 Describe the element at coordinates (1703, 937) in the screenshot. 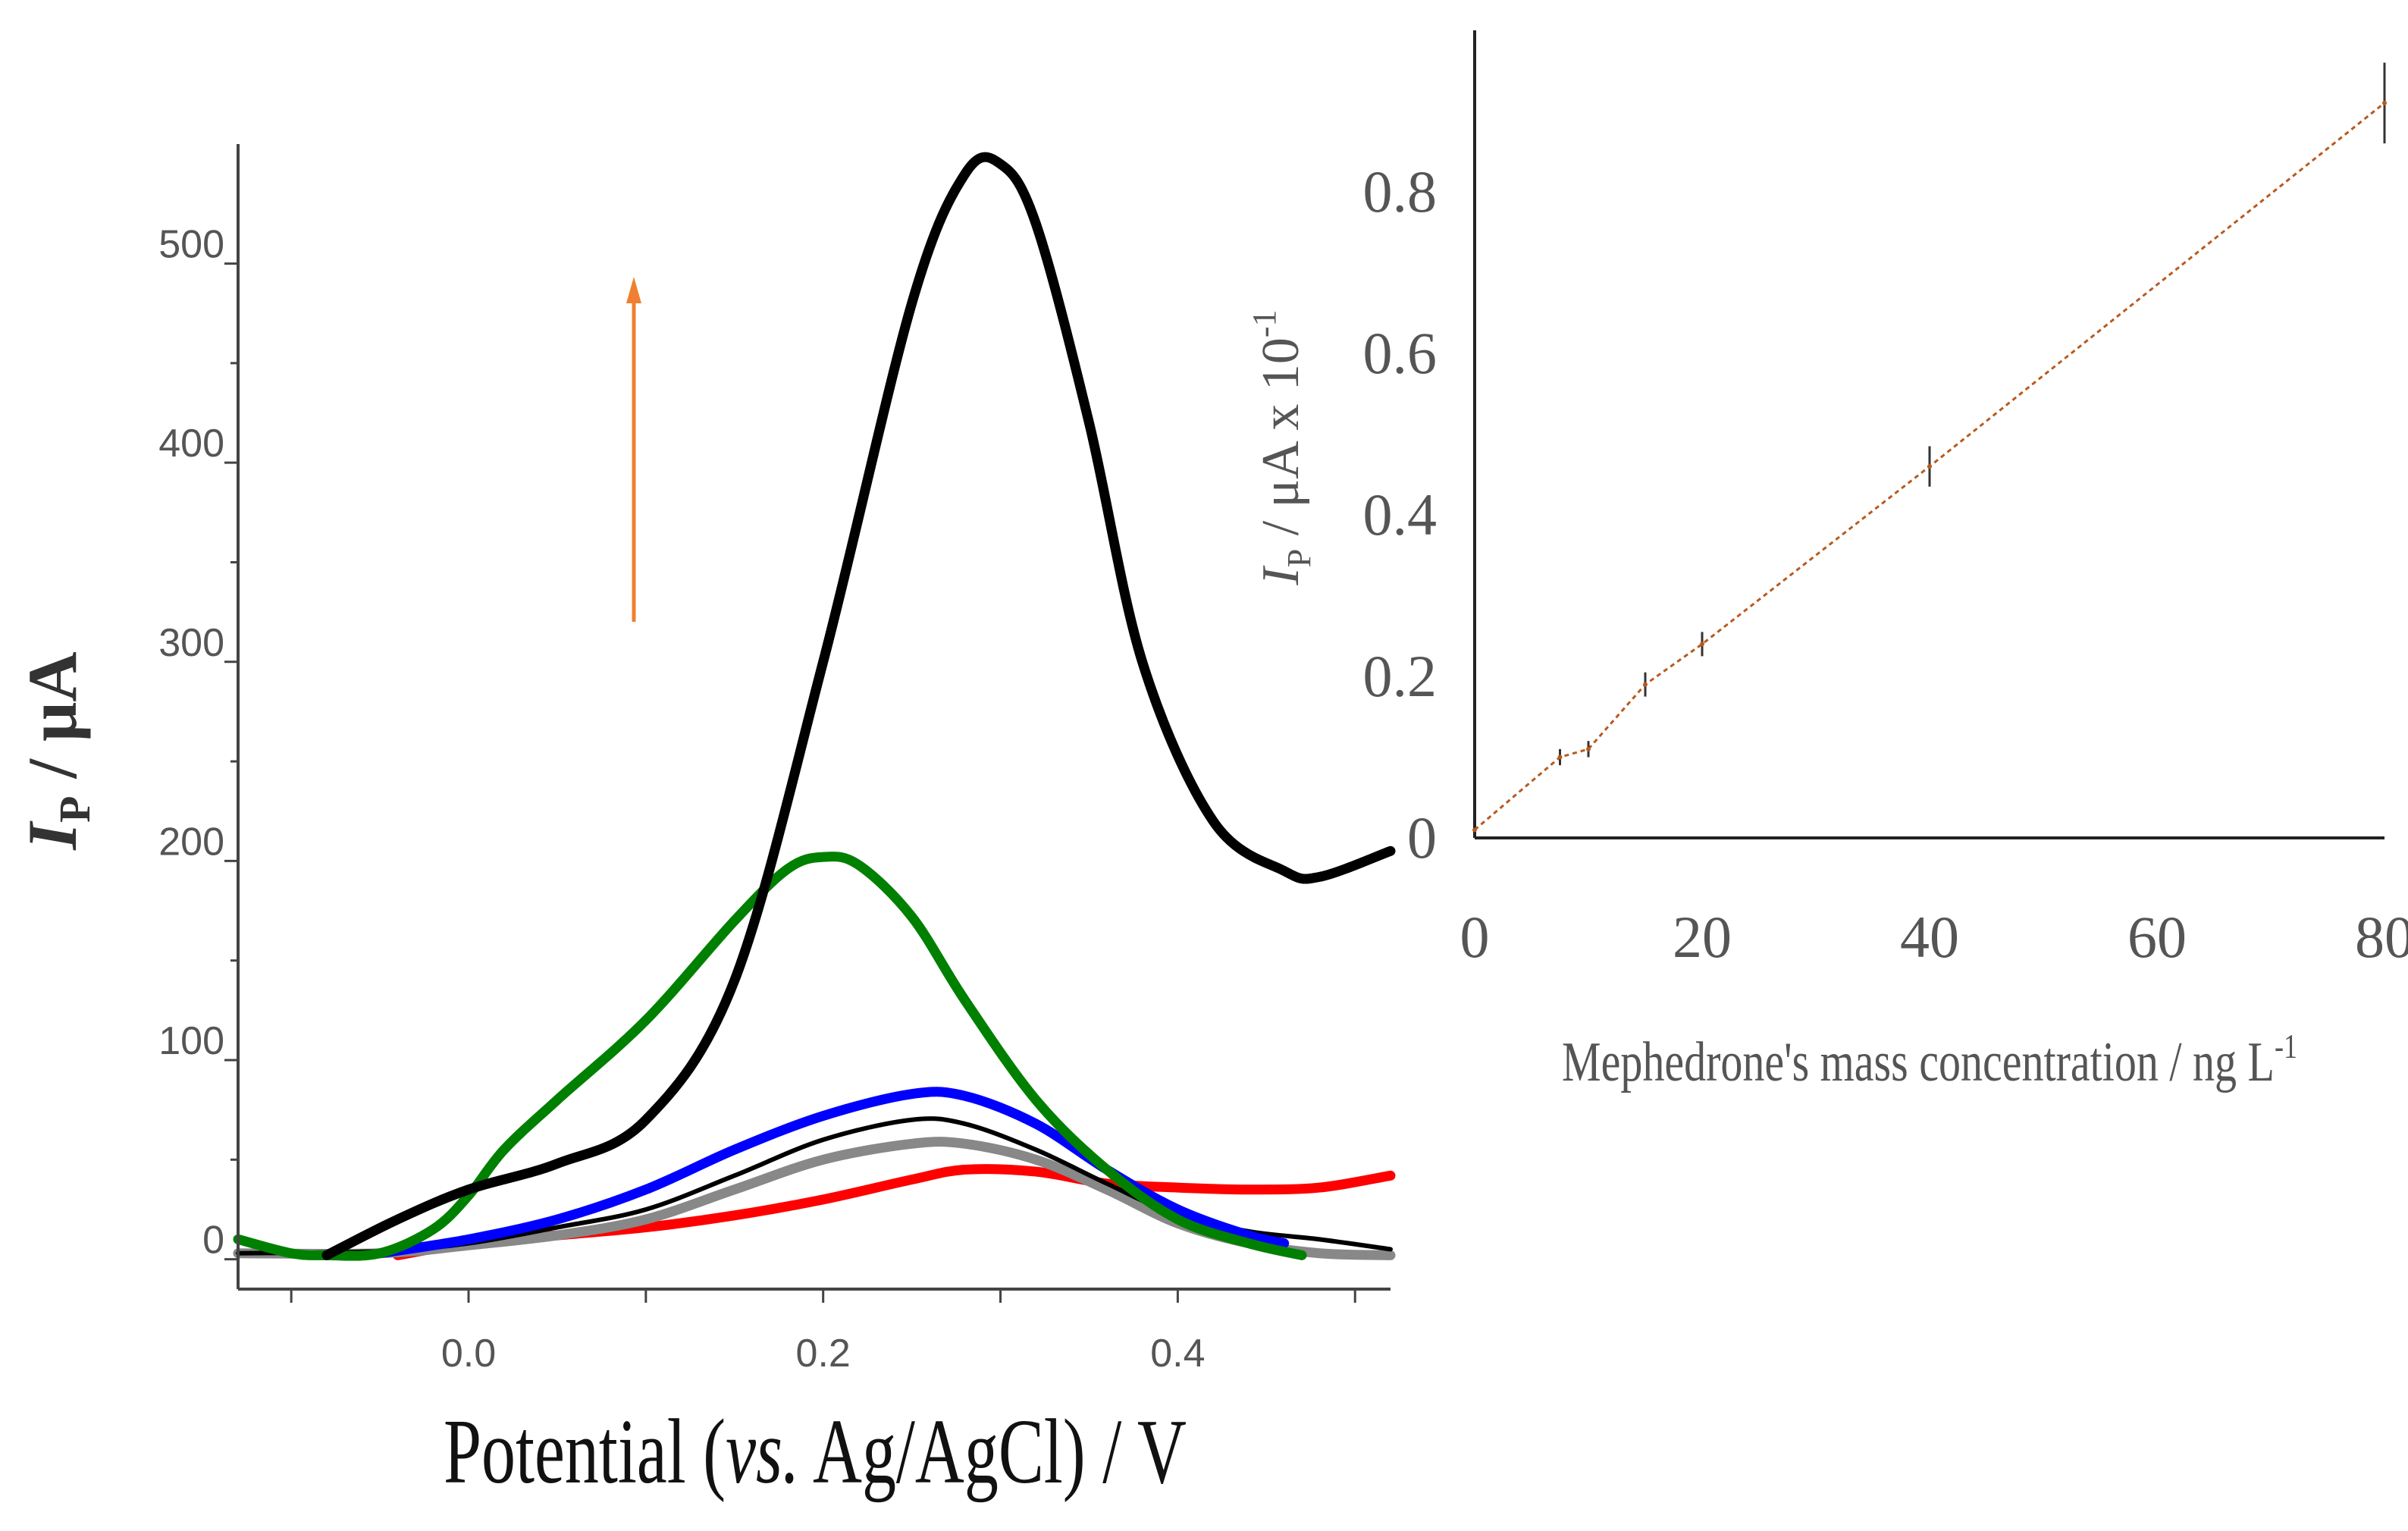

I see `x-tick-label: 20` at that location.